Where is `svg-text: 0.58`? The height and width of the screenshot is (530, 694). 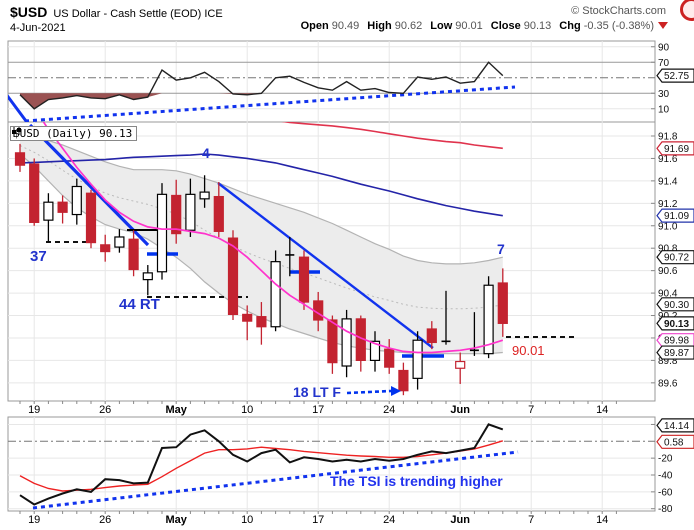 svg-text: 0.58 is located at coordinates (674, 442).